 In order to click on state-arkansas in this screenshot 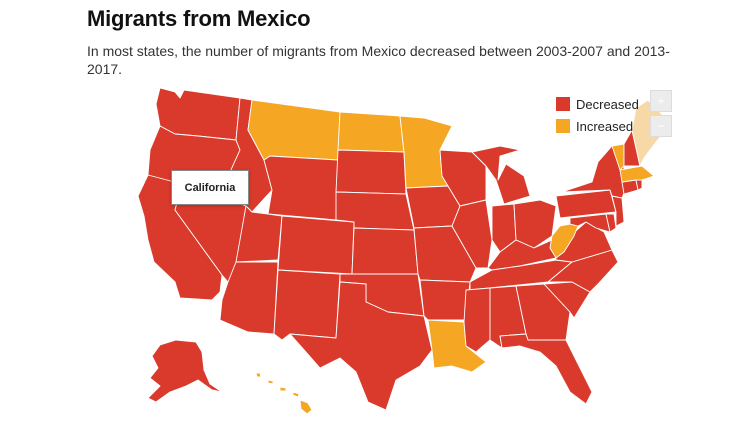, I will do `click(445, 300)`.